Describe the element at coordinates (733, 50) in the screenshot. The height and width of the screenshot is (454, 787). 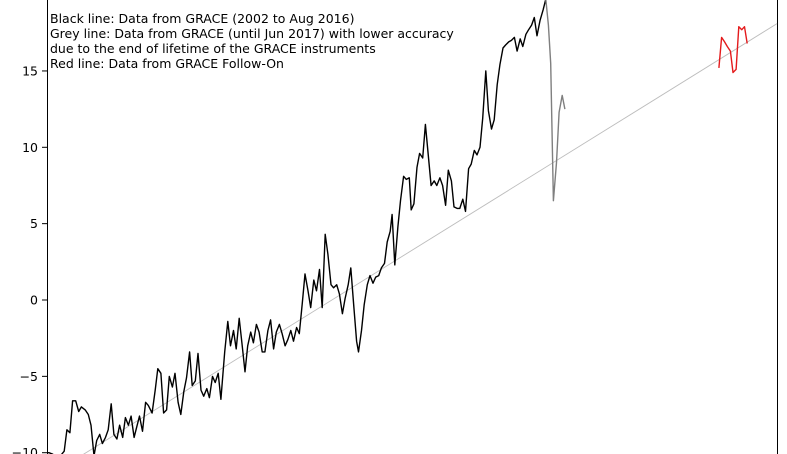
I see `grace-fo-line` at that location.